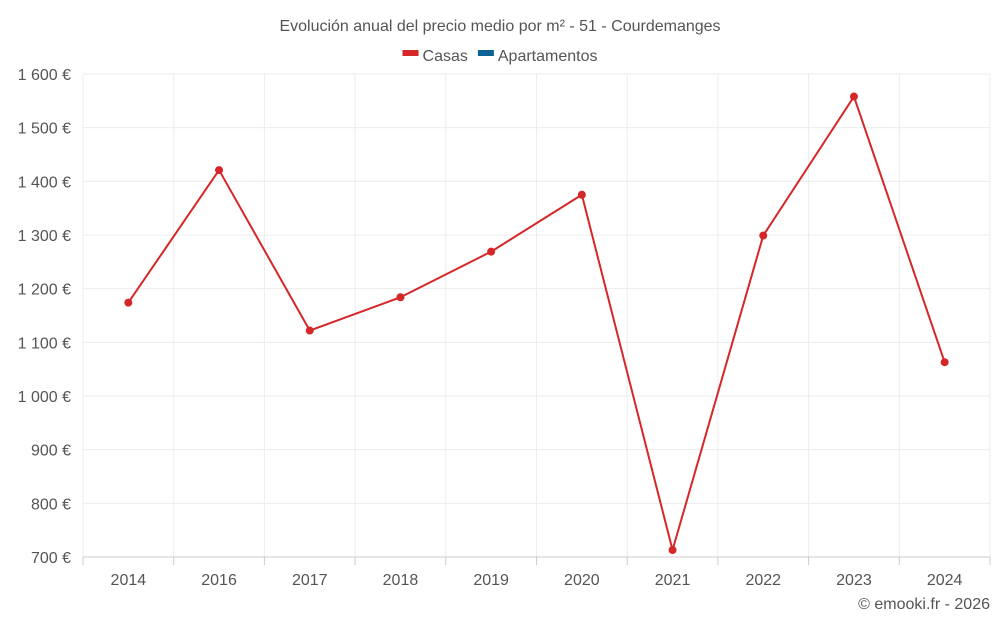  I want to click on legend-item: Casas, so click(435, 56).